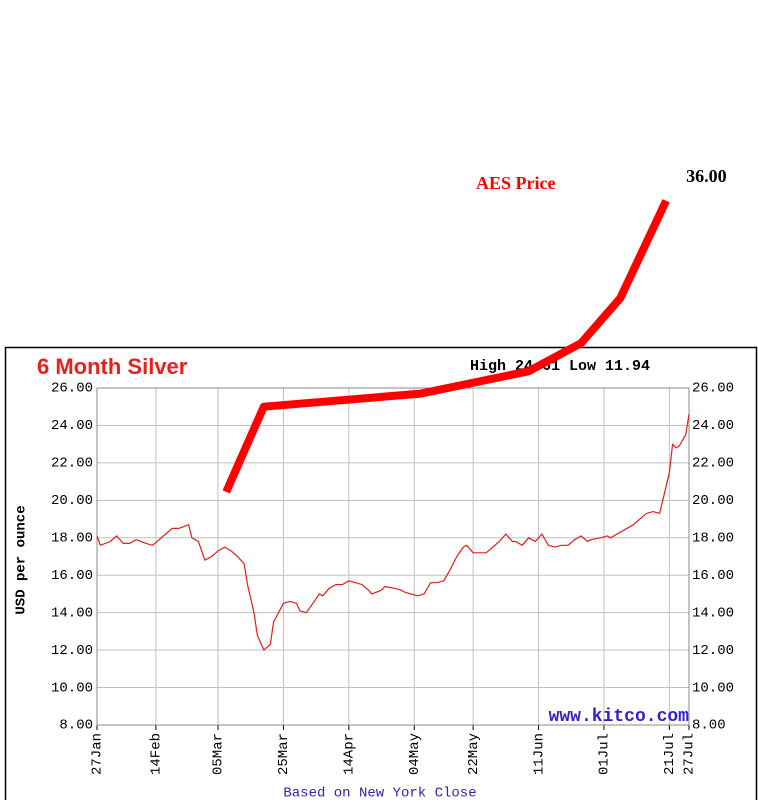 The image size is (758, 800). What do you see at coordinates (98, 754) in the screenshot?
I see `x-tick-label: 27Jan` at bounding box center [98, 754].